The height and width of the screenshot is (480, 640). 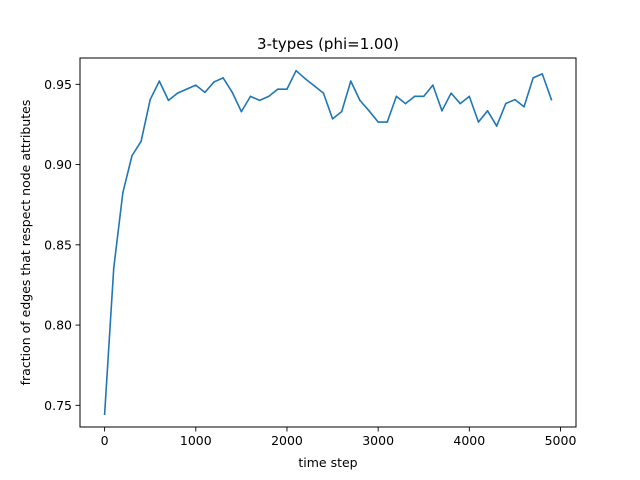 What do you see at coordinates (58, 164) in the screenshot?
I see `y-tick-label: 0.90` at bounding box center [58, 164].